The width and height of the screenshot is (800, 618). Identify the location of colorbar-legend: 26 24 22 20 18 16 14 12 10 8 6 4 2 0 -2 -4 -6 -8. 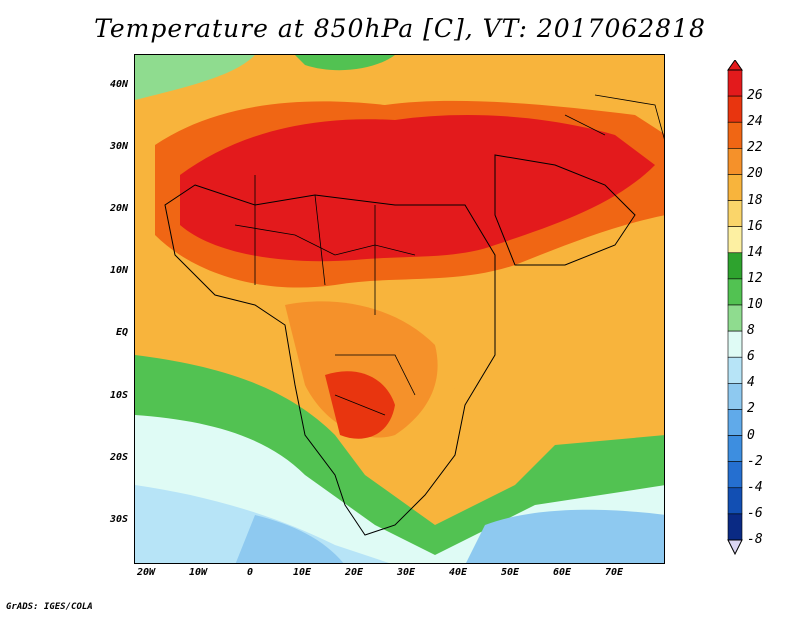
(760, 310).